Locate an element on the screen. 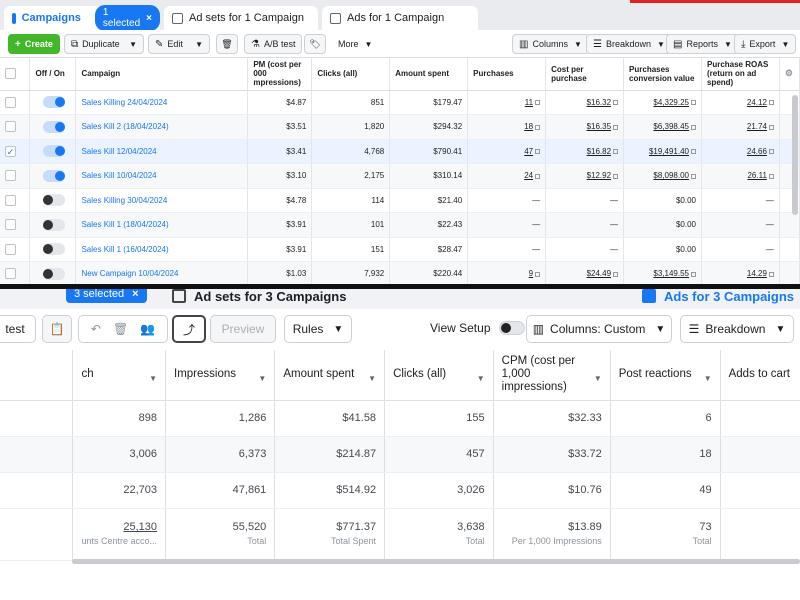 Image resolution: width=800 pixels, height=600 pixels. table-row: 898 1,286 $41.58 155 $32.33 6 is located at coordinates (400, 418).